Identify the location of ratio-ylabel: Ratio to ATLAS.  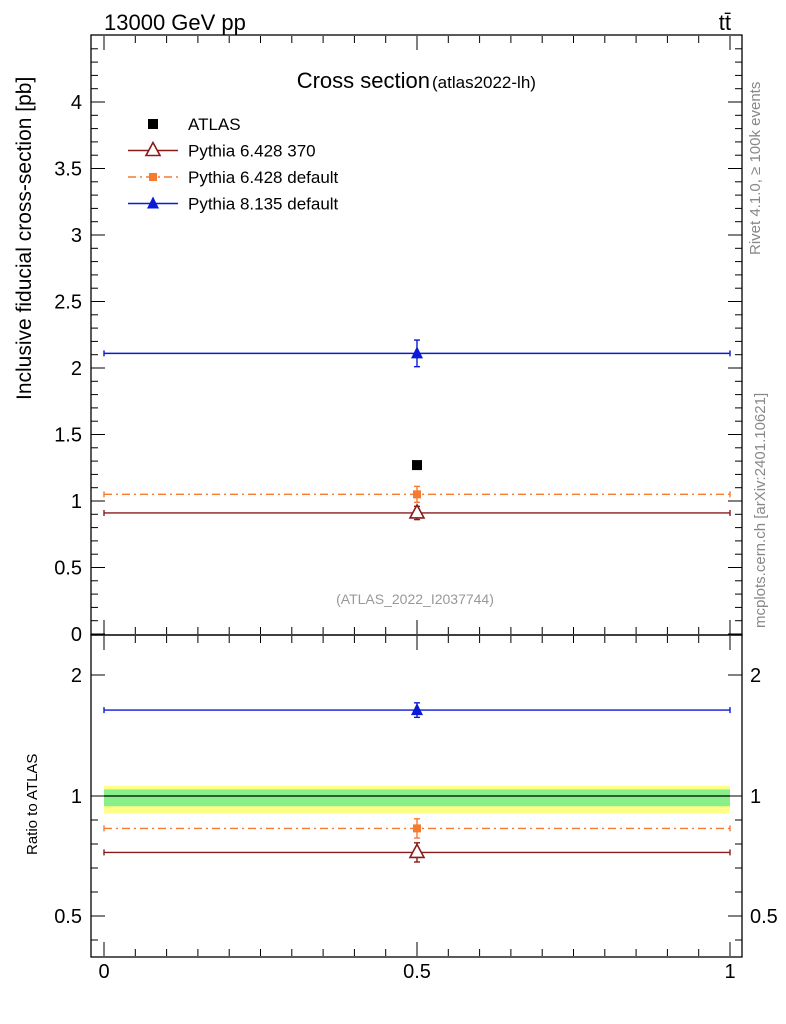
(32, 804).